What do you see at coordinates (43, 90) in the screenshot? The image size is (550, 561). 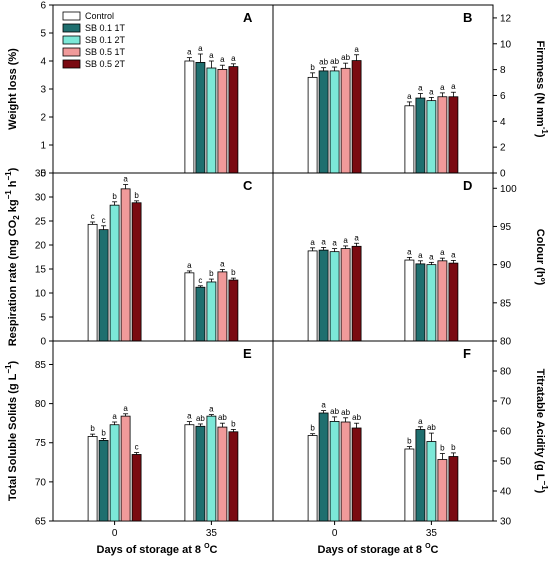 I see `y-tick-label: 3` at bounding box center [43, 90].